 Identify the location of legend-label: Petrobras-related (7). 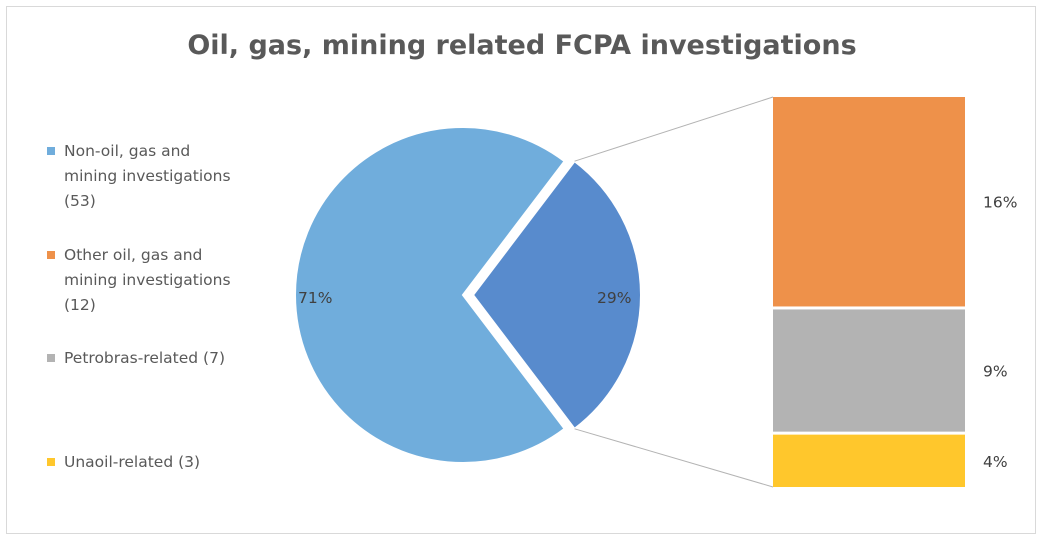
(145, 358).